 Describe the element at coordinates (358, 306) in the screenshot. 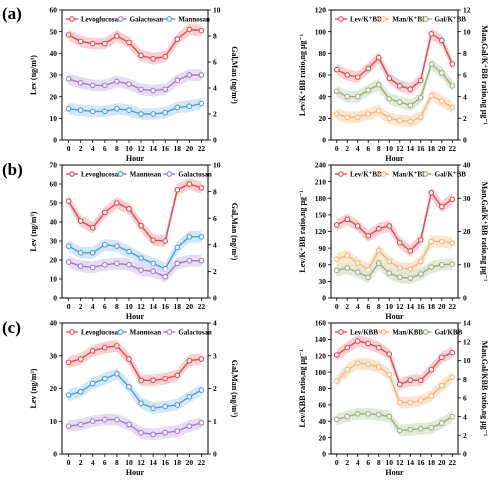

I see `x-tick-label: 4` at that location.